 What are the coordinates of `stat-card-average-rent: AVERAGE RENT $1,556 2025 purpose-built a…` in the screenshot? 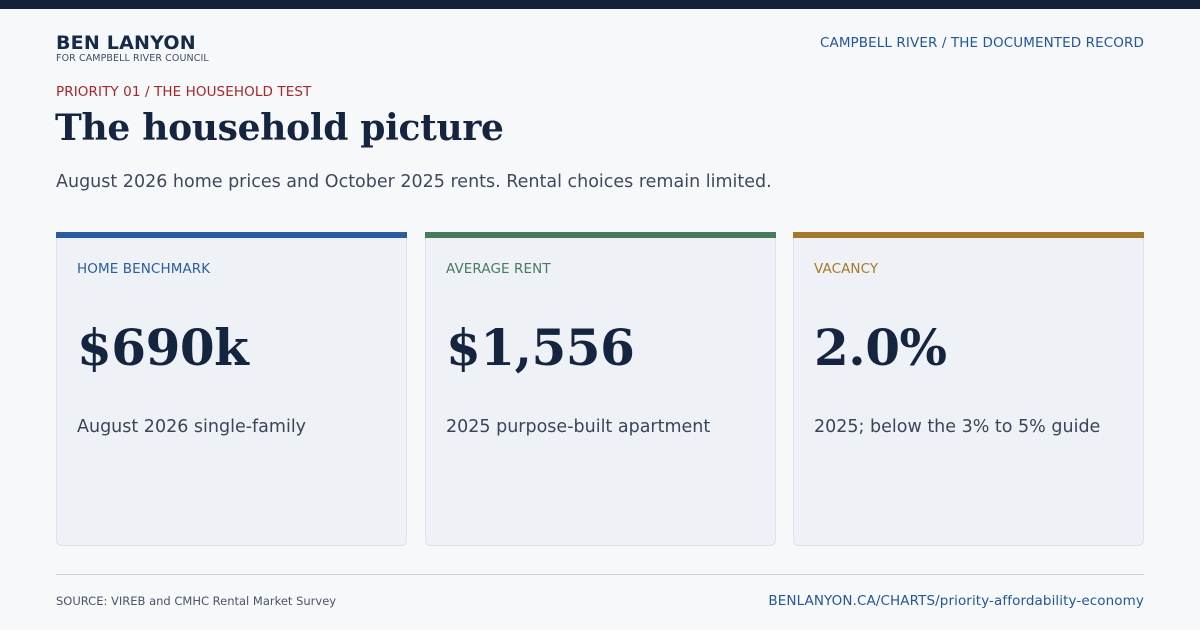 It's located at (600, 389).